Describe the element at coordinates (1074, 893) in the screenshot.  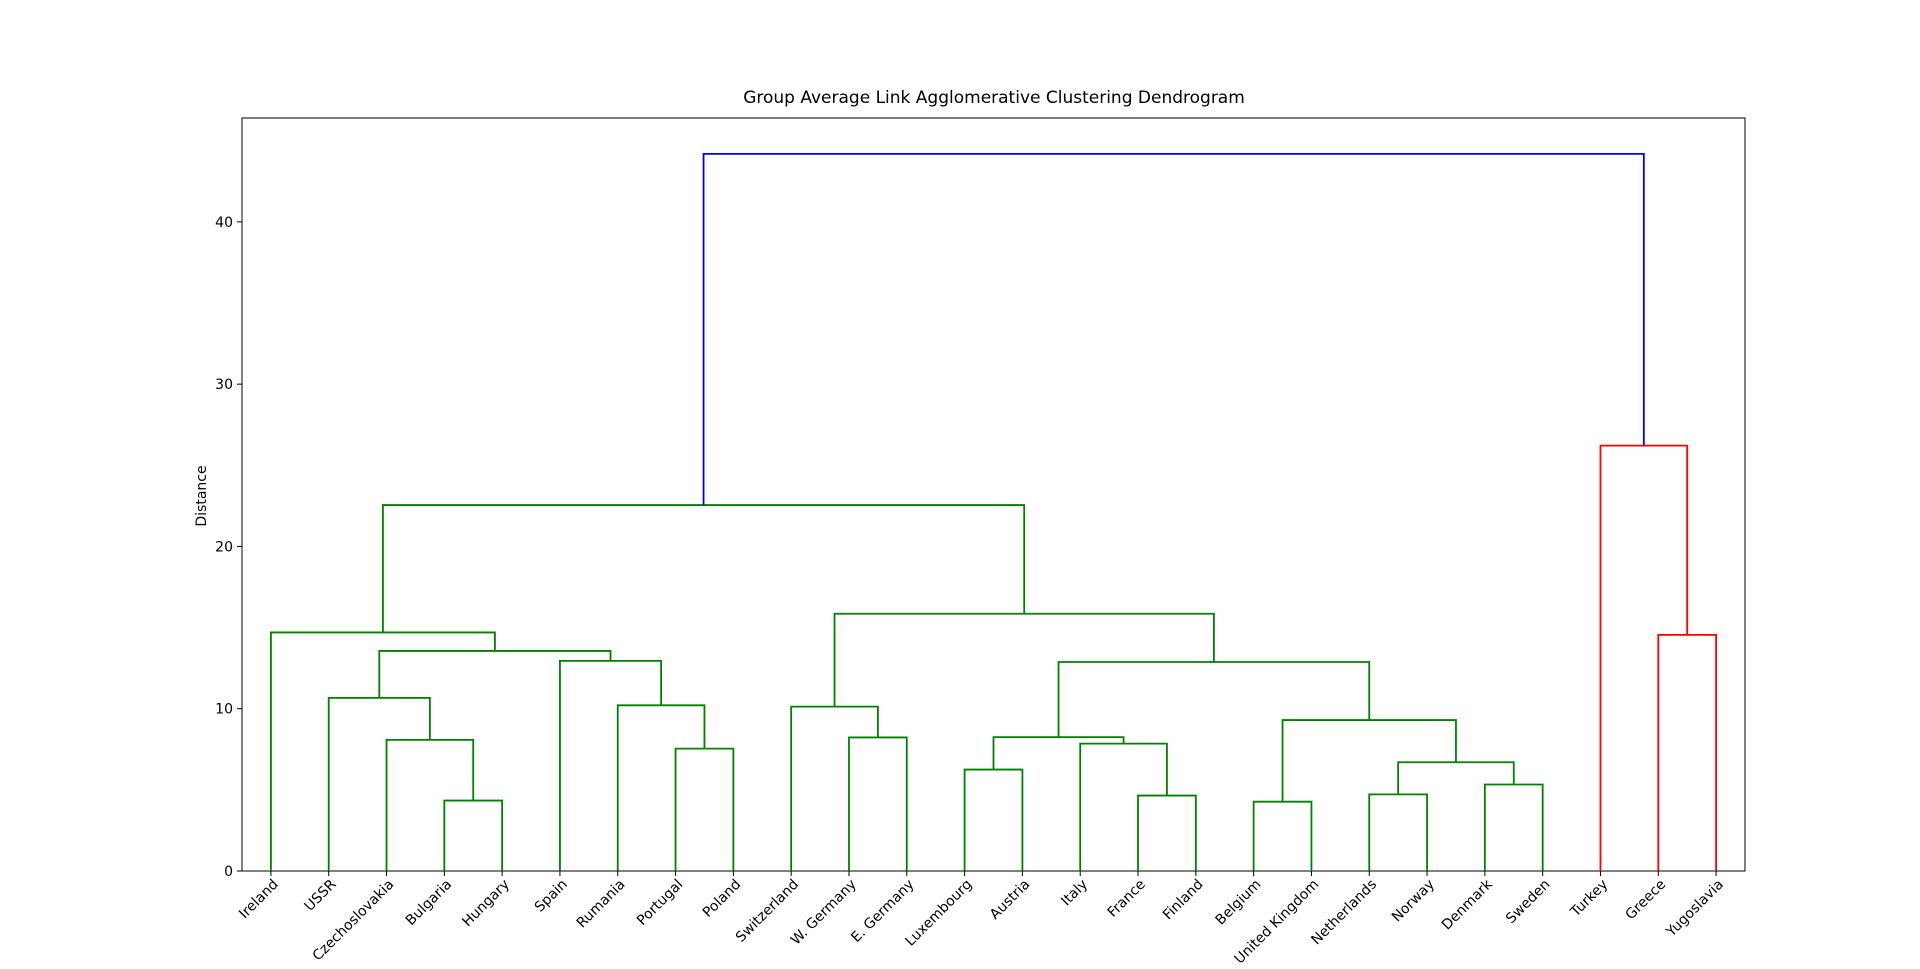
I see `x-tick-label: Italy` at that location.